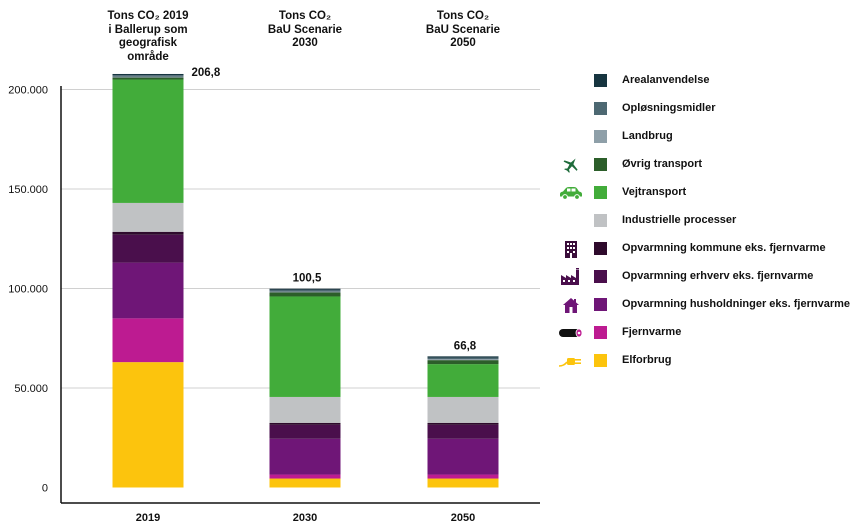 The height and width of the screenshot is (524, 850). Describe the element at coordinates (307, 279) in the screenshot. I see `bar-total-label: 100,5` at that location.